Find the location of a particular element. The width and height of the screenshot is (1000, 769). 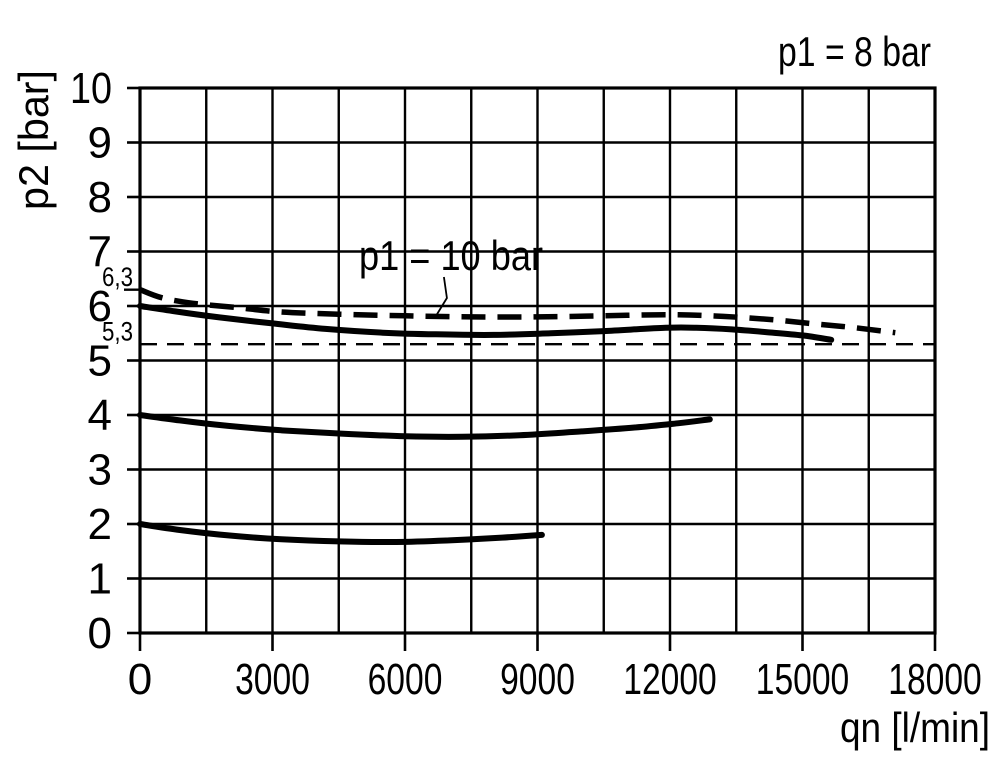

x-tick-label: 6000 is located at coordinates (405, 679).